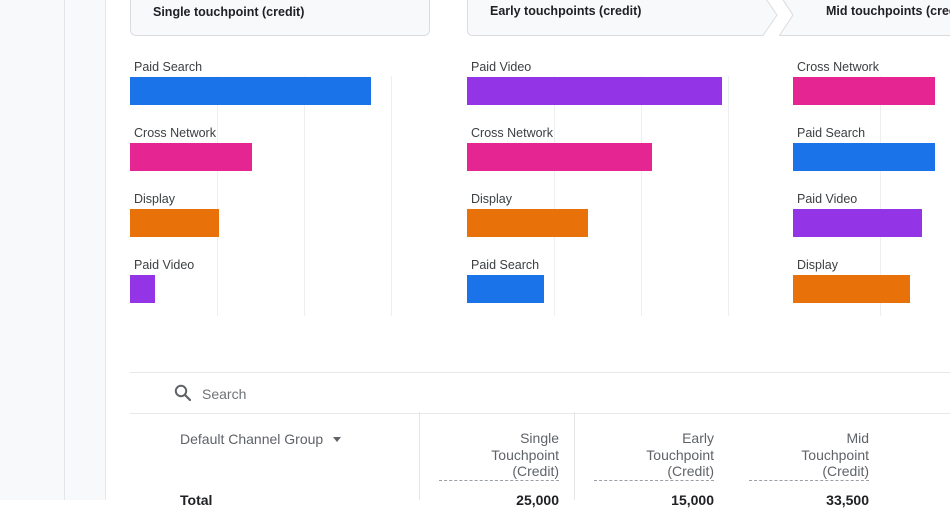 Image resolution: width=950 pixels, height=508 pixels. I want to click on column-header-early-touchpoint: Early Touchpoint (Credit), so click(654, 455).